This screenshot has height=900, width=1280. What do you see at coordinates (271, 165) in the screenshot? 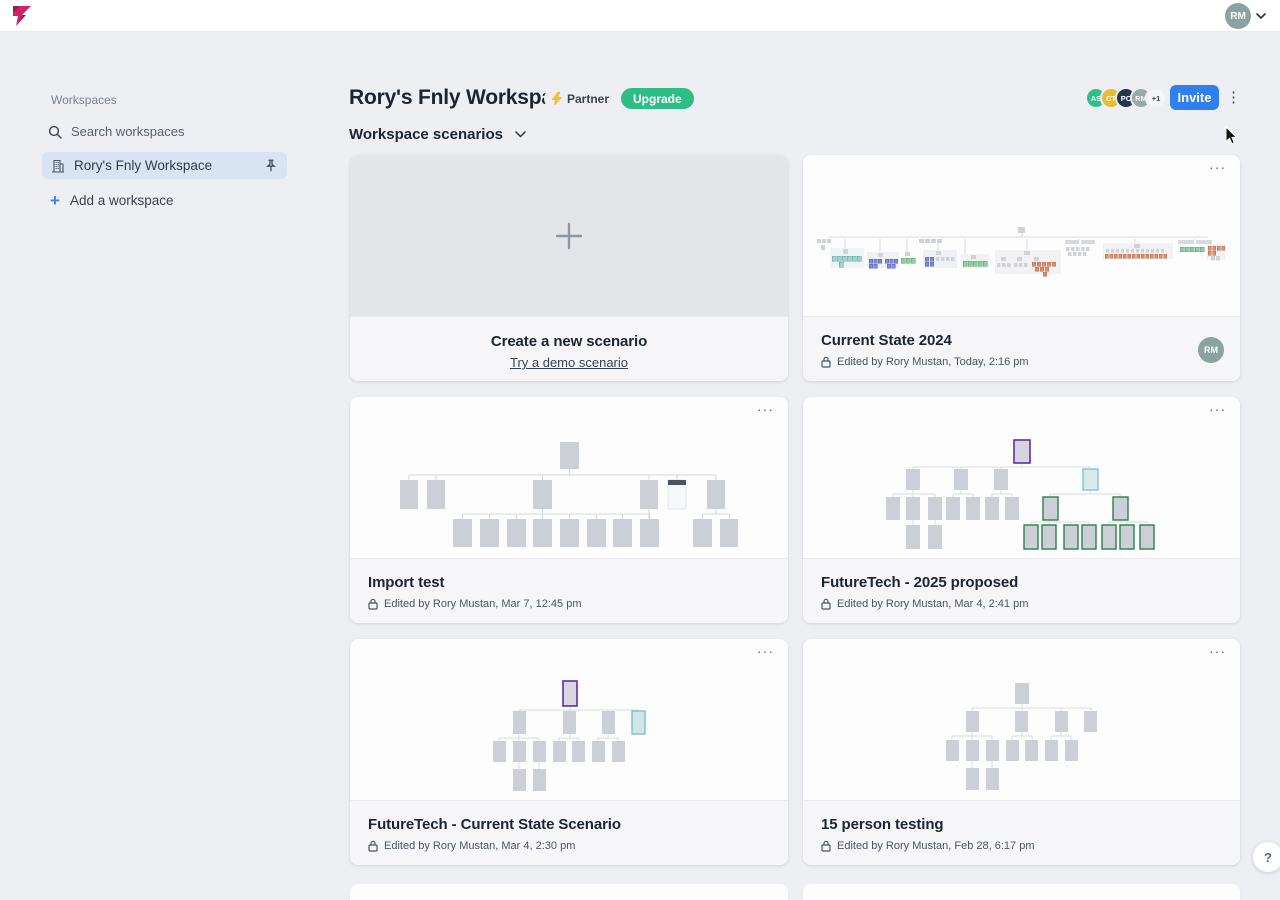
I see `pin-icon` at bounding box center [271, 165].